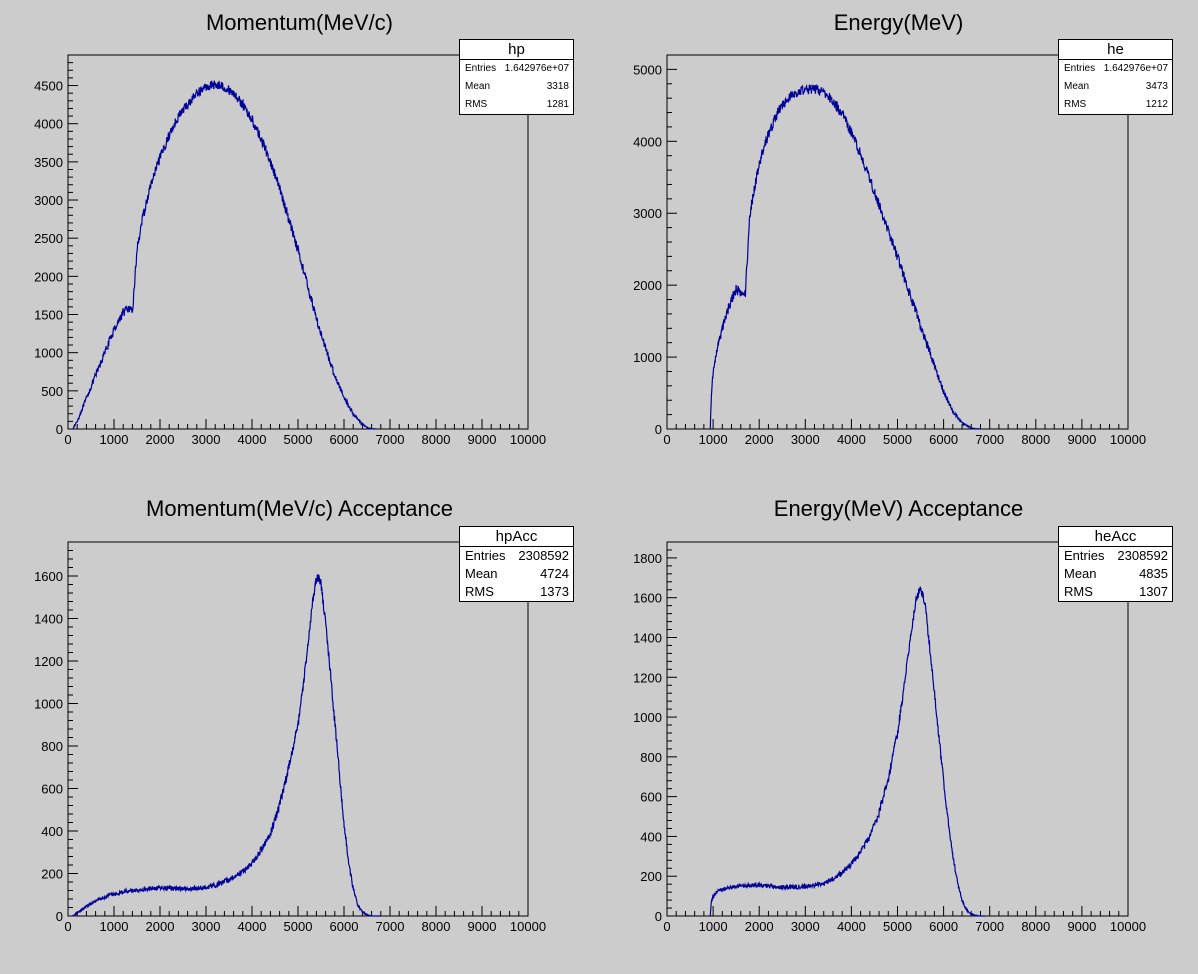  What do you see at coordinates (898, 22) in the screenshot?
I see `chart-title: Energy(MeV)` at bounding box center [898, 22].